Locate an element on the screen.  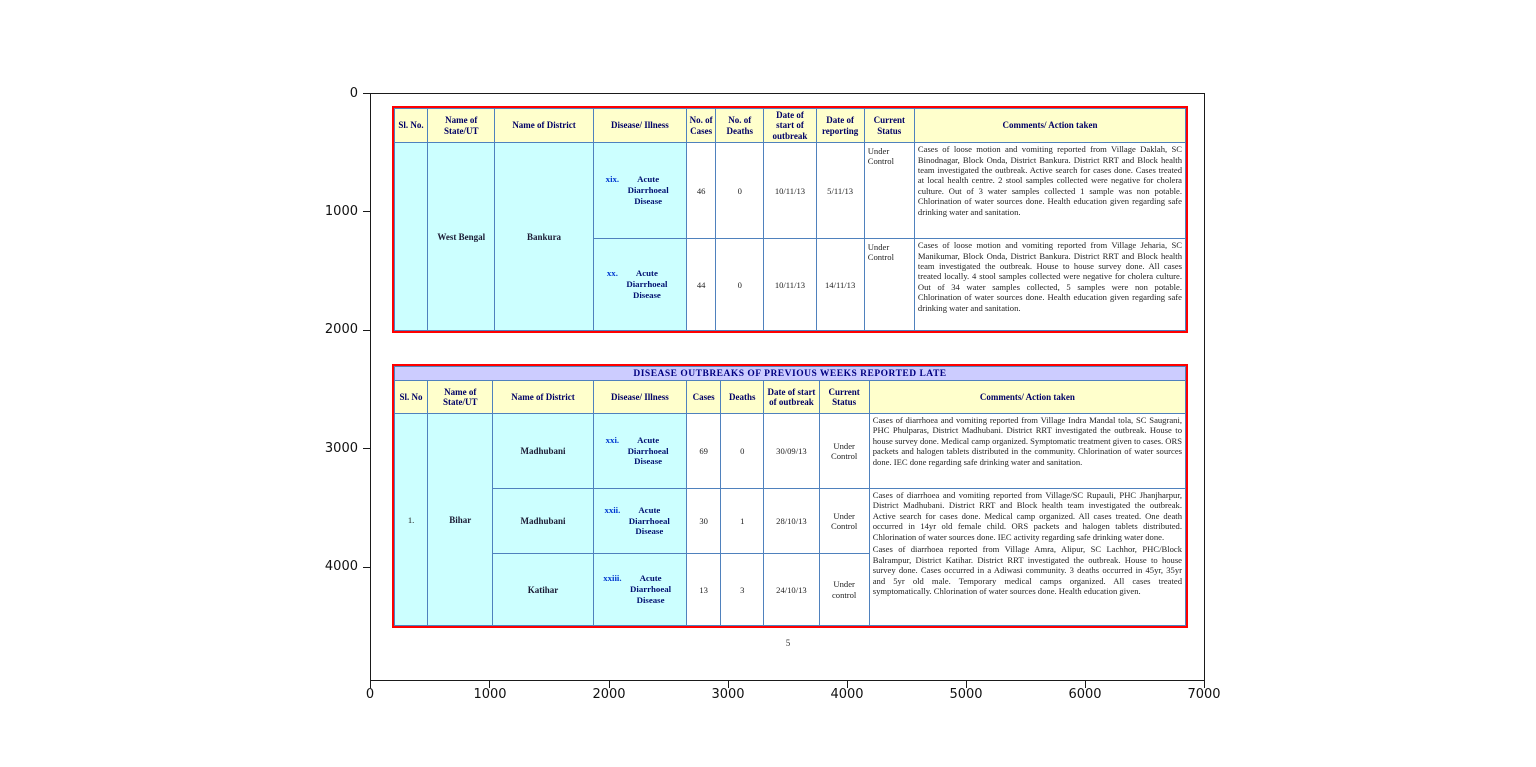
col-header-deaths: No. of Deaths is located at coordinates (740, 125).